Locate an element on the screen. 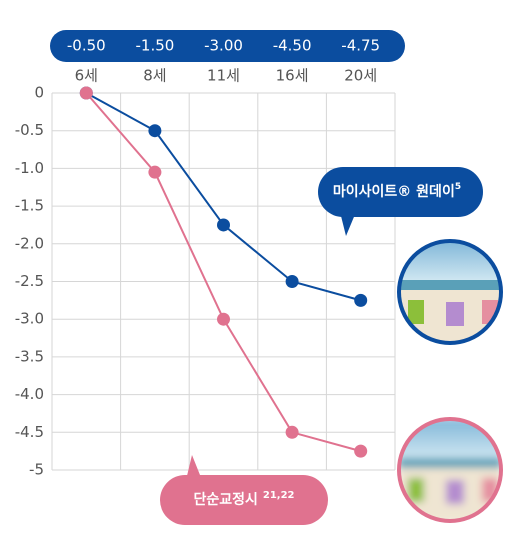  prescription-label: -4.75 is located at coordinates (360, 46).